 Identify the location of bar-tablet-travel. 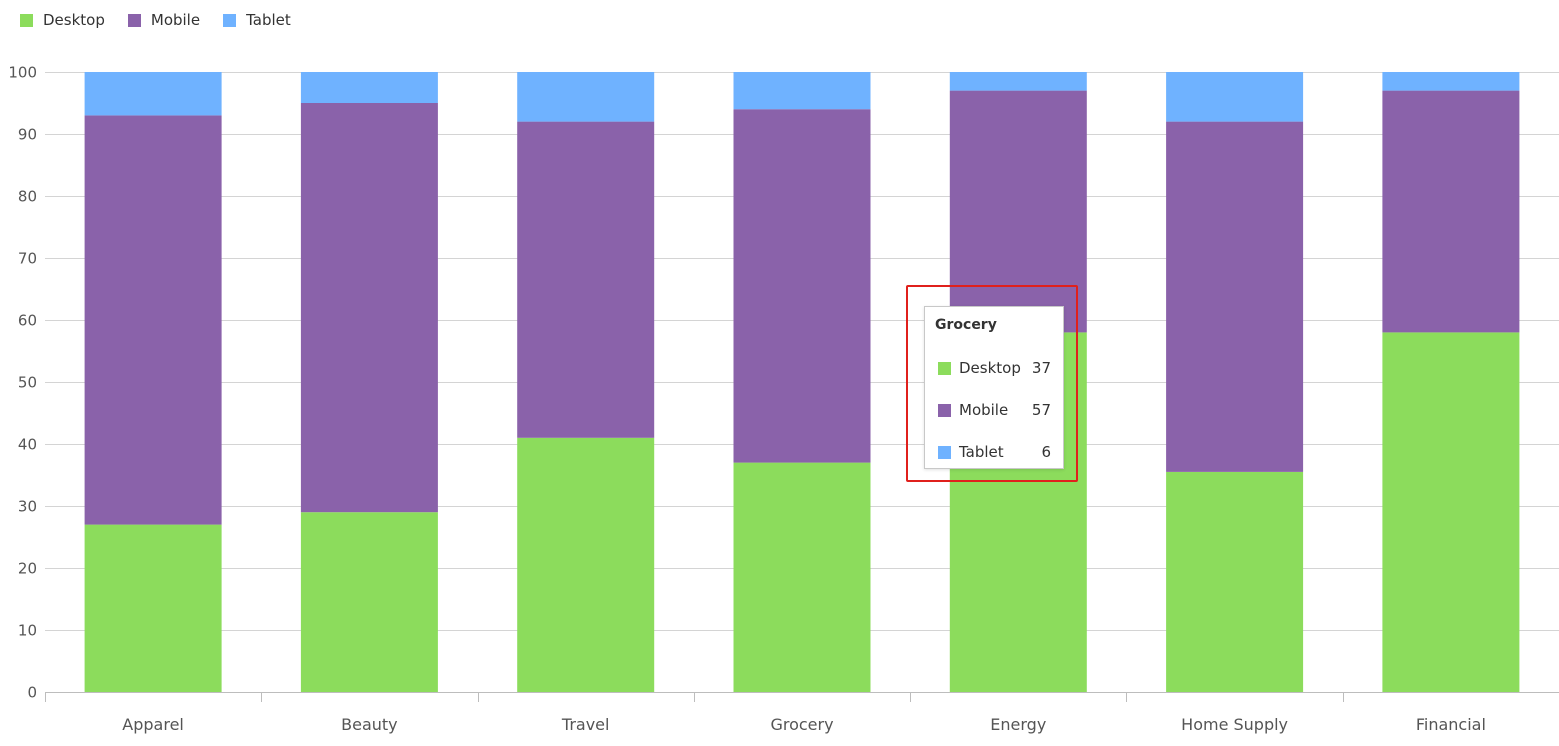
(586, 97).